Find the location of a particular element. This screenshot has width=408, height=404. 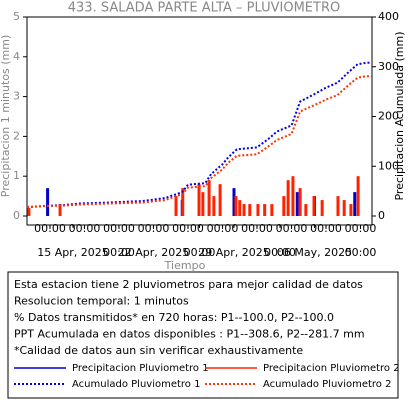

y2-tick-label: 100 is located at coordinates (388, 165).